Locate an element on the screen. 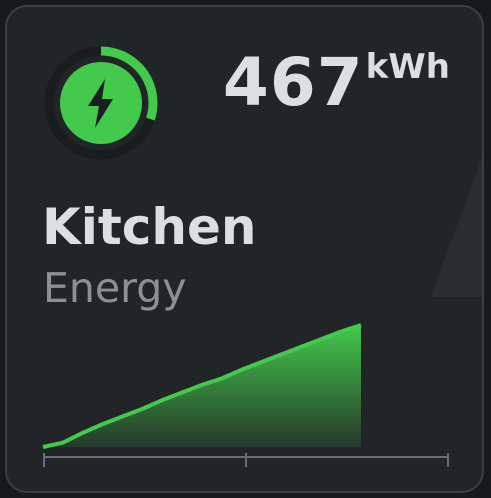 Image resolution: width=491 pixels, height=498 pixels. ring-progress-arc is located at coordinates (101, 103).